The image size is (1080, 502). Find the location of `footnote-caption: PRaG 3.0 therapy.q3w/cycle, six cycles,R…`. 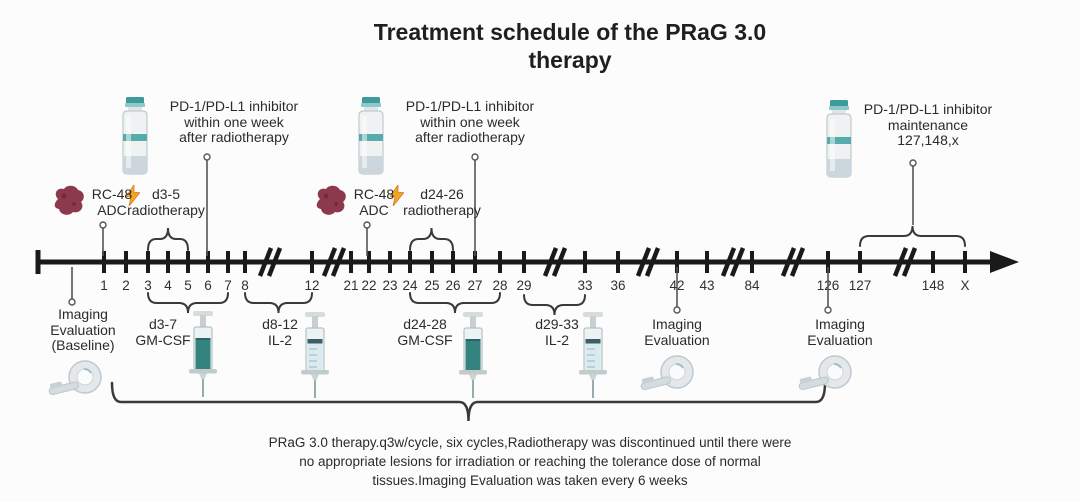

footnote-caption: PRaG 3.0 therapy.q3w/cycle, six cycles,R… is located at coordinates (530, 461).